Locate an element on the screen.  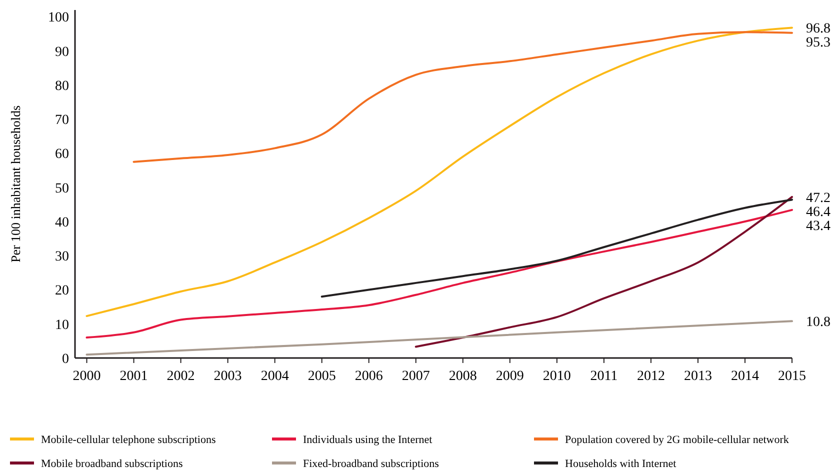
y-tick-label: 100 is located at coordinates (58, 18).